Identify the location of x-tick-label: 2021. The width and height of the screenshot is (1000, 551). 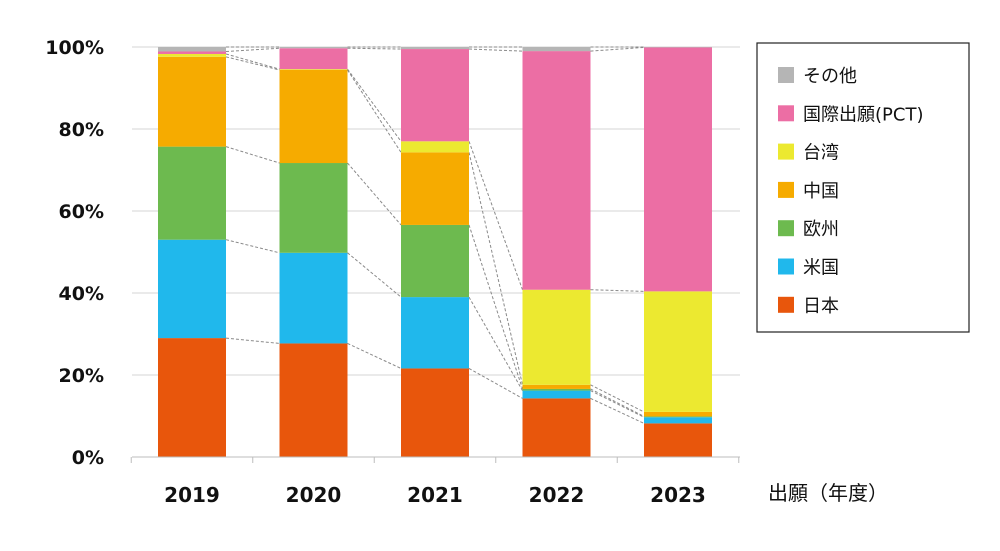
(435, 495).